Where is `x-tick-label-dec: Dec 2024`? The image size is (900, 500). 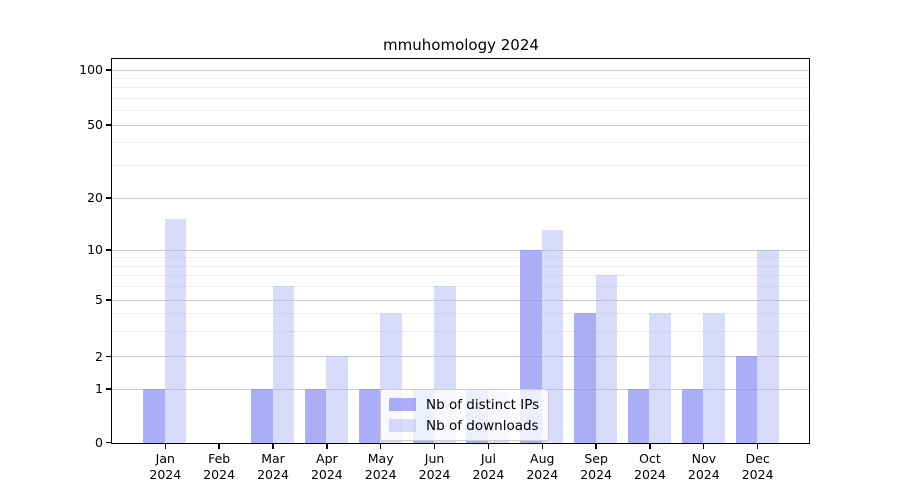 x-tick-label-dec: Dec 2024 is located at coordinates (757, 466).